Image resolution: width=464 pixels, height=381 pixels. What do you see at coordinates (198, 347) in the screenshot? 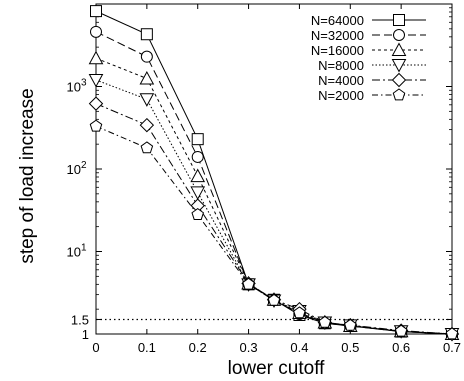
I see `x-tick-label: 0.2` at bounding box center [198, 347].